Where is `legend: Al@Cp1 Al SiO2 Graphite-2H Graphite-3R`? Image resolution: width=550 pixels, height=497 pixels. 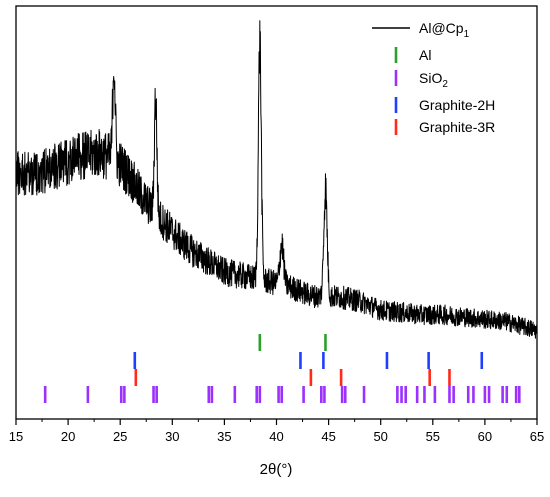 legend: Al@Cp1 Al SiO2 Graphite-2H Graphite-3R is located at coordinates (433, 77).